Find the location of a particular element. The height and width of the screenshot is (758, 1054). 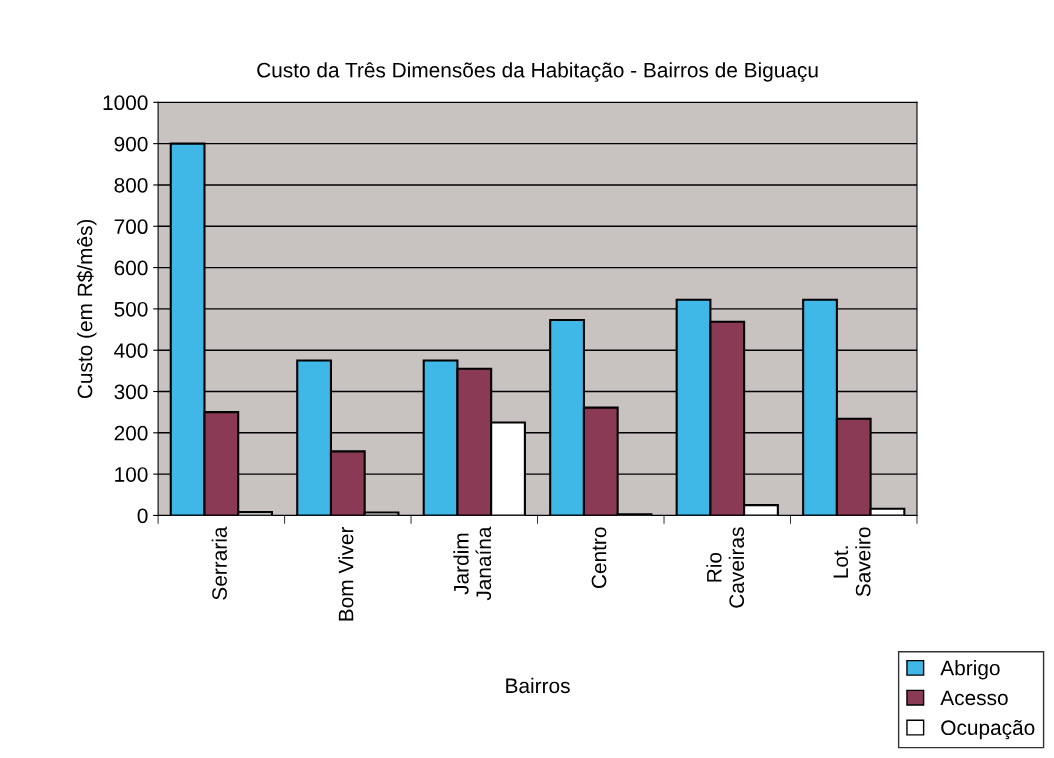

chart-title: Custo da Três Dimensões da Habitação - Bairros de Biguaçu is located at coordinates (537, 72).